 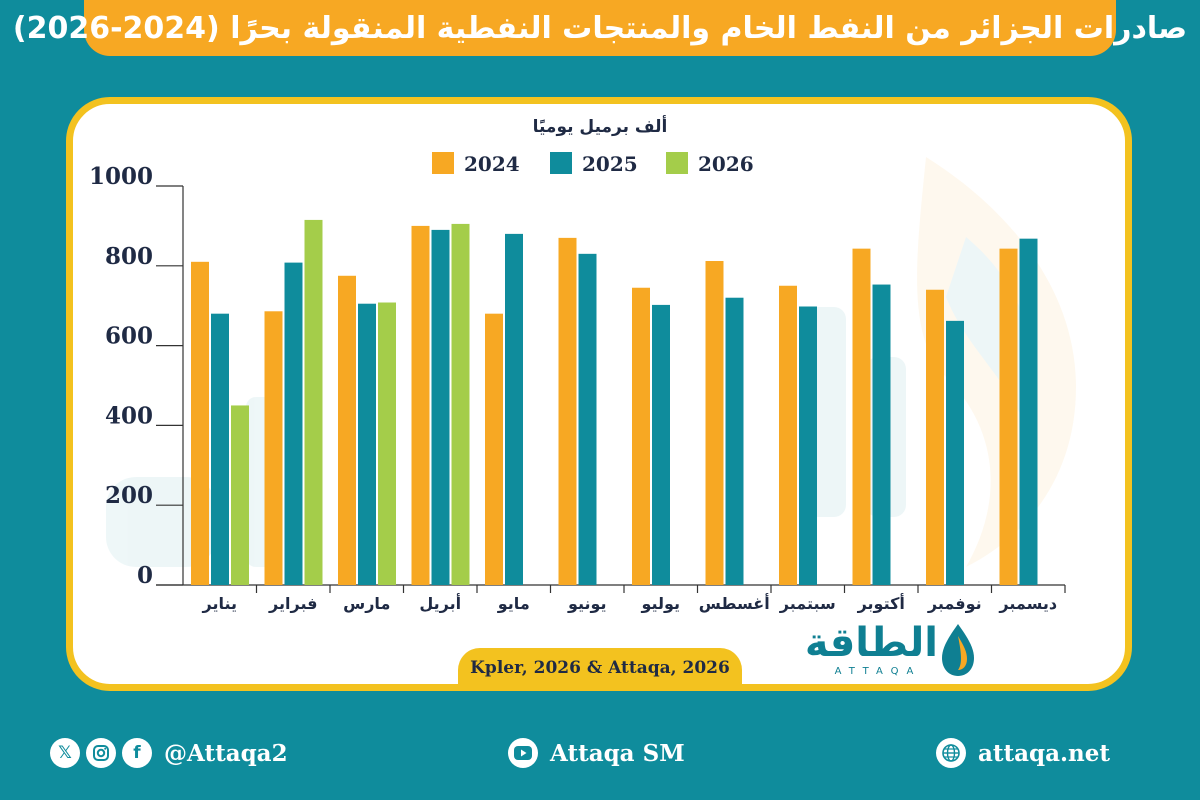 I want to click on source-badge: Kpler, 2026 & Attaqa, 2026, so click(x=600, y=668).